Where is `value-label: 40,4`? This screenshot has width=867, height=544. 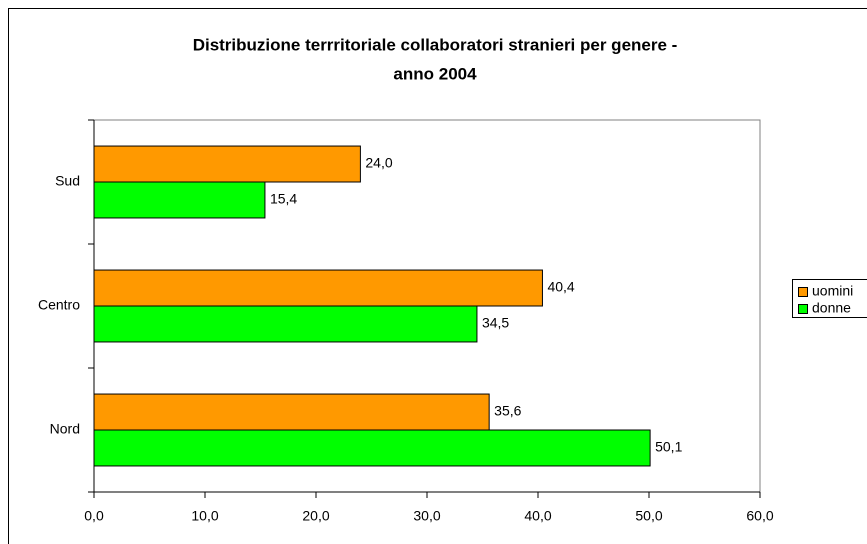 value-label: 40,4 is located at coordinates (560, 287).